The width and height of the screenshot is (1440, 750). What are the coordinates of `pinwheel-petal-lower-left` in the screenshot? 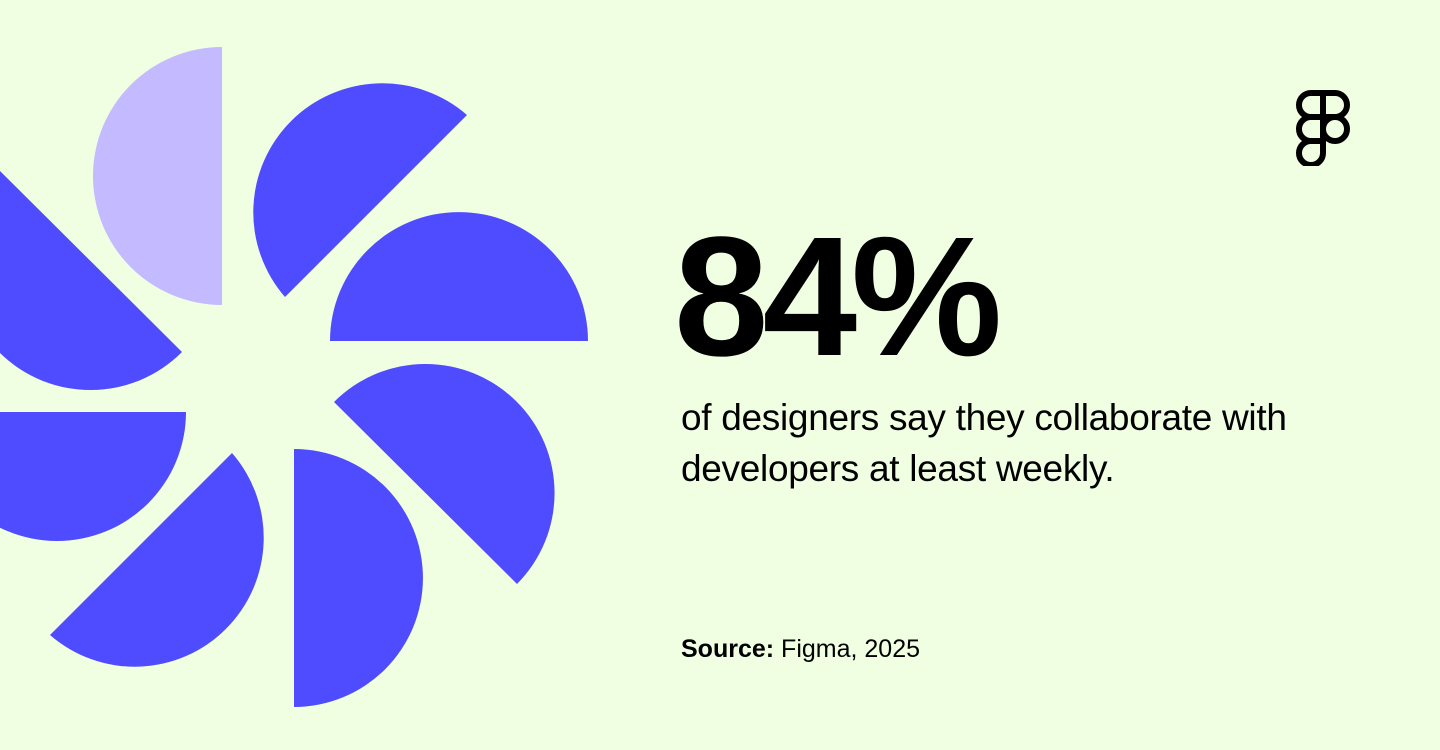 It's located at (157, 560).